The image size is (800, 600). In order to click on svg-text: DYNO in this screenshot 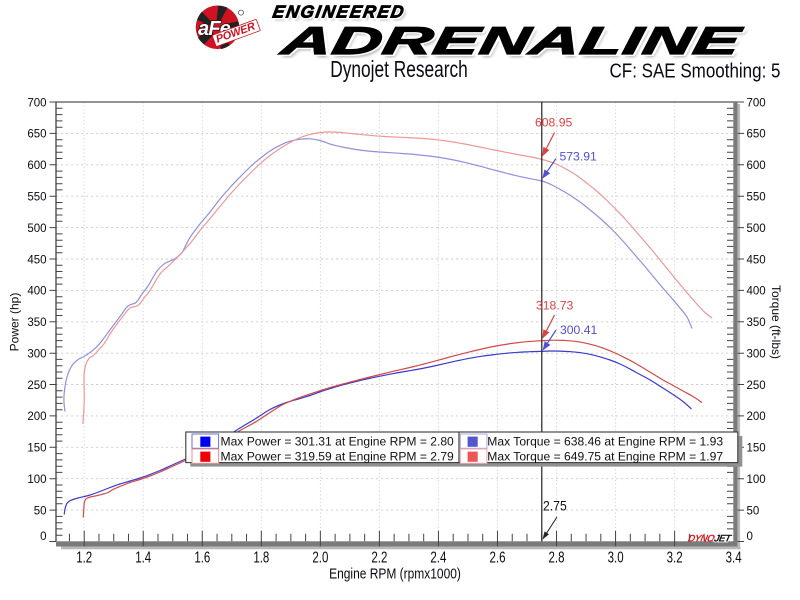, I will do `click(701, 538)`.